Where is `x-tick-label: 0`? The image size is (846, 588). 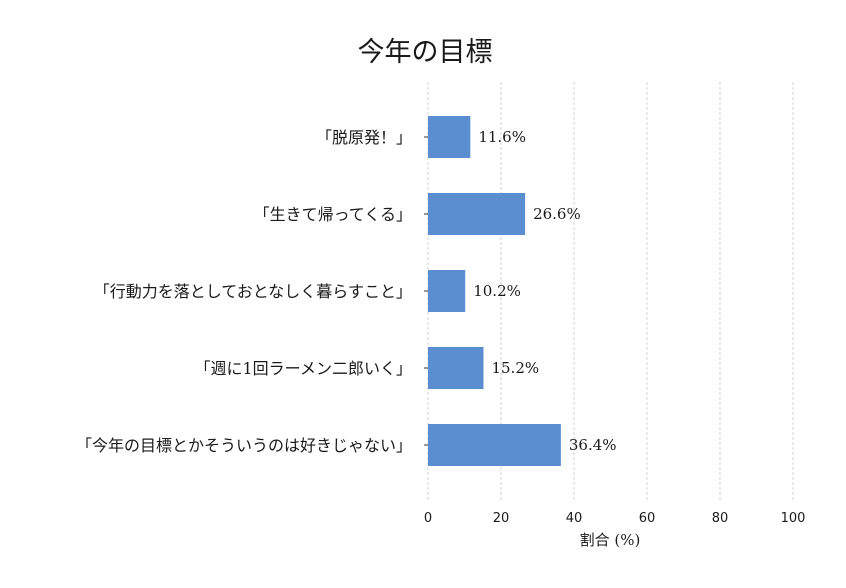 x-tick-label: 0 is located at coordinates (428, 518).